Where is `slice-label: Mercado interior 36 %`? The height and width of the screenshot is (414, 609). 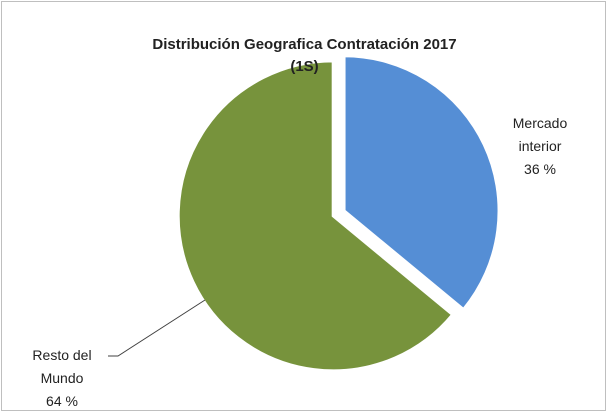
slice-label: Mercado interior 36 % is located at coordinates (540, 146).